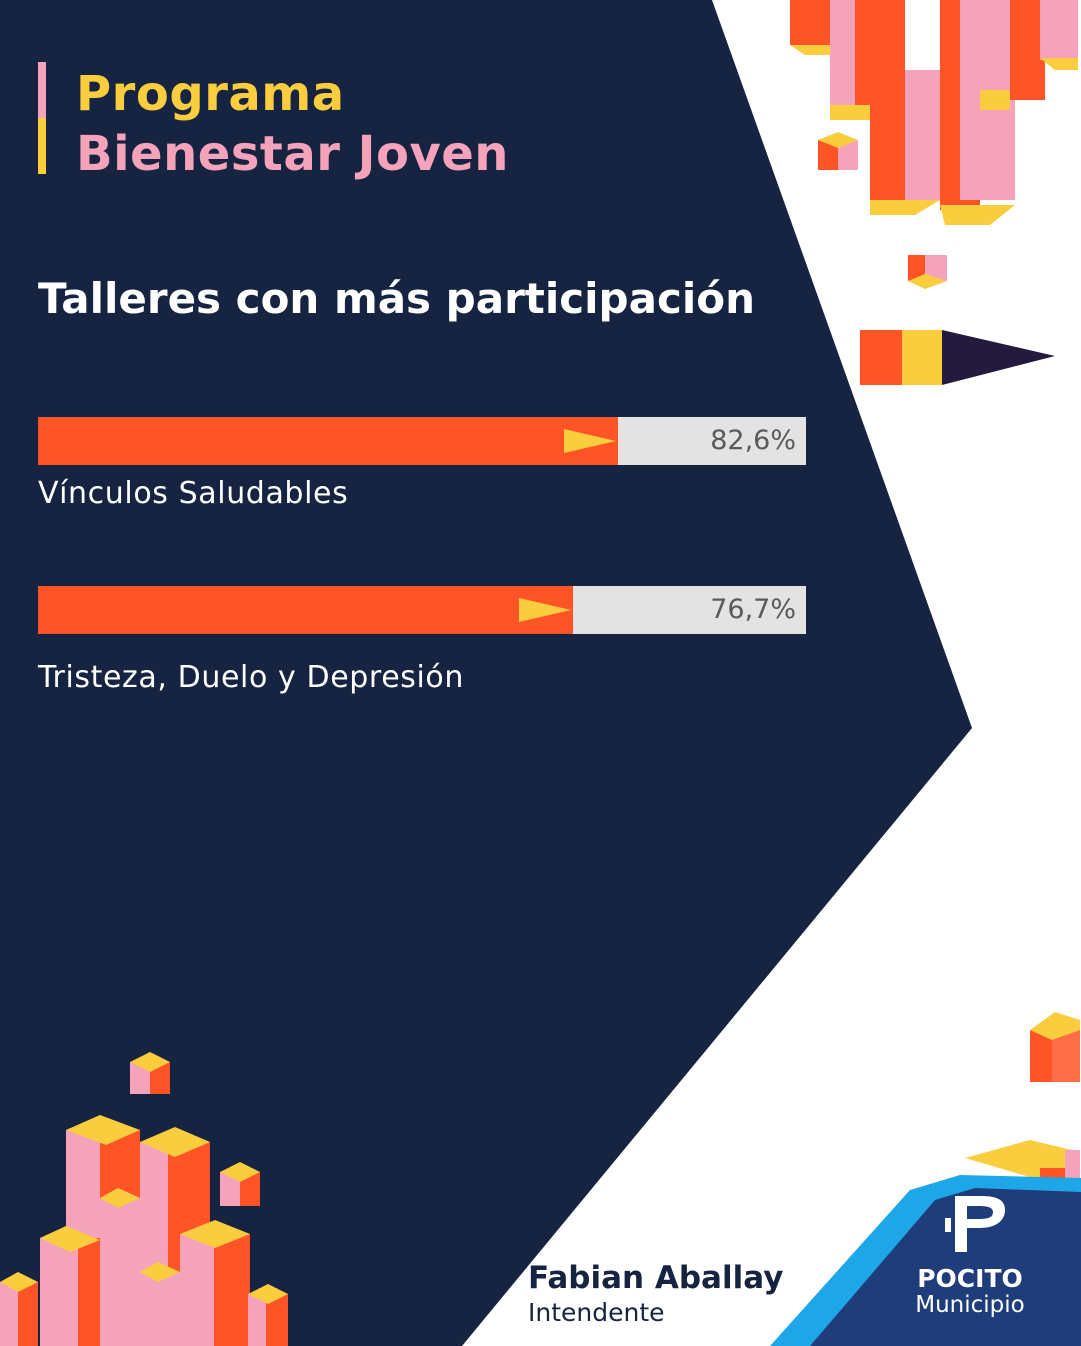 The height and width of the screenshot is (1346, 1081). I want to click on logo-brand-text: POCITO, so click(970, 1278).